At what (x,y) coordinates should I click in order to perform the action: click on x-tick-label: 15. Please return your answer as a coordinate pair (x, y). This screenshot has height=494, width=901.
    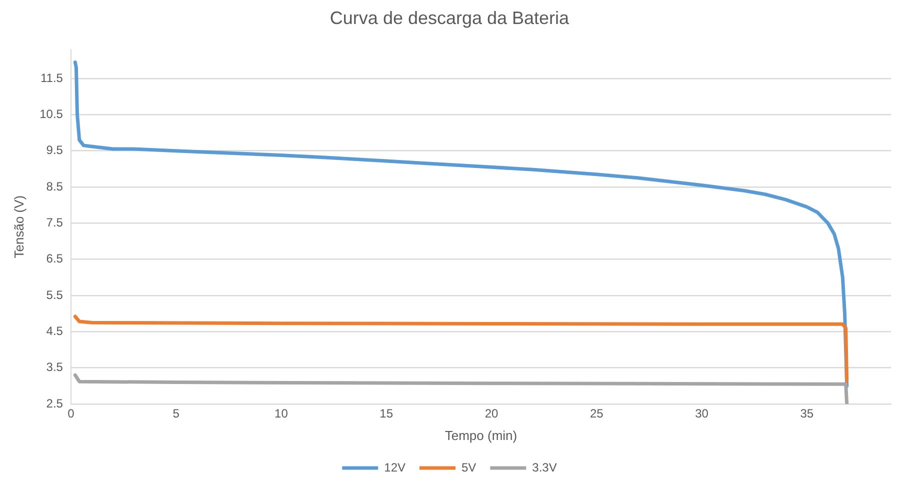
    Looking at the image, I should click on (387, 413).